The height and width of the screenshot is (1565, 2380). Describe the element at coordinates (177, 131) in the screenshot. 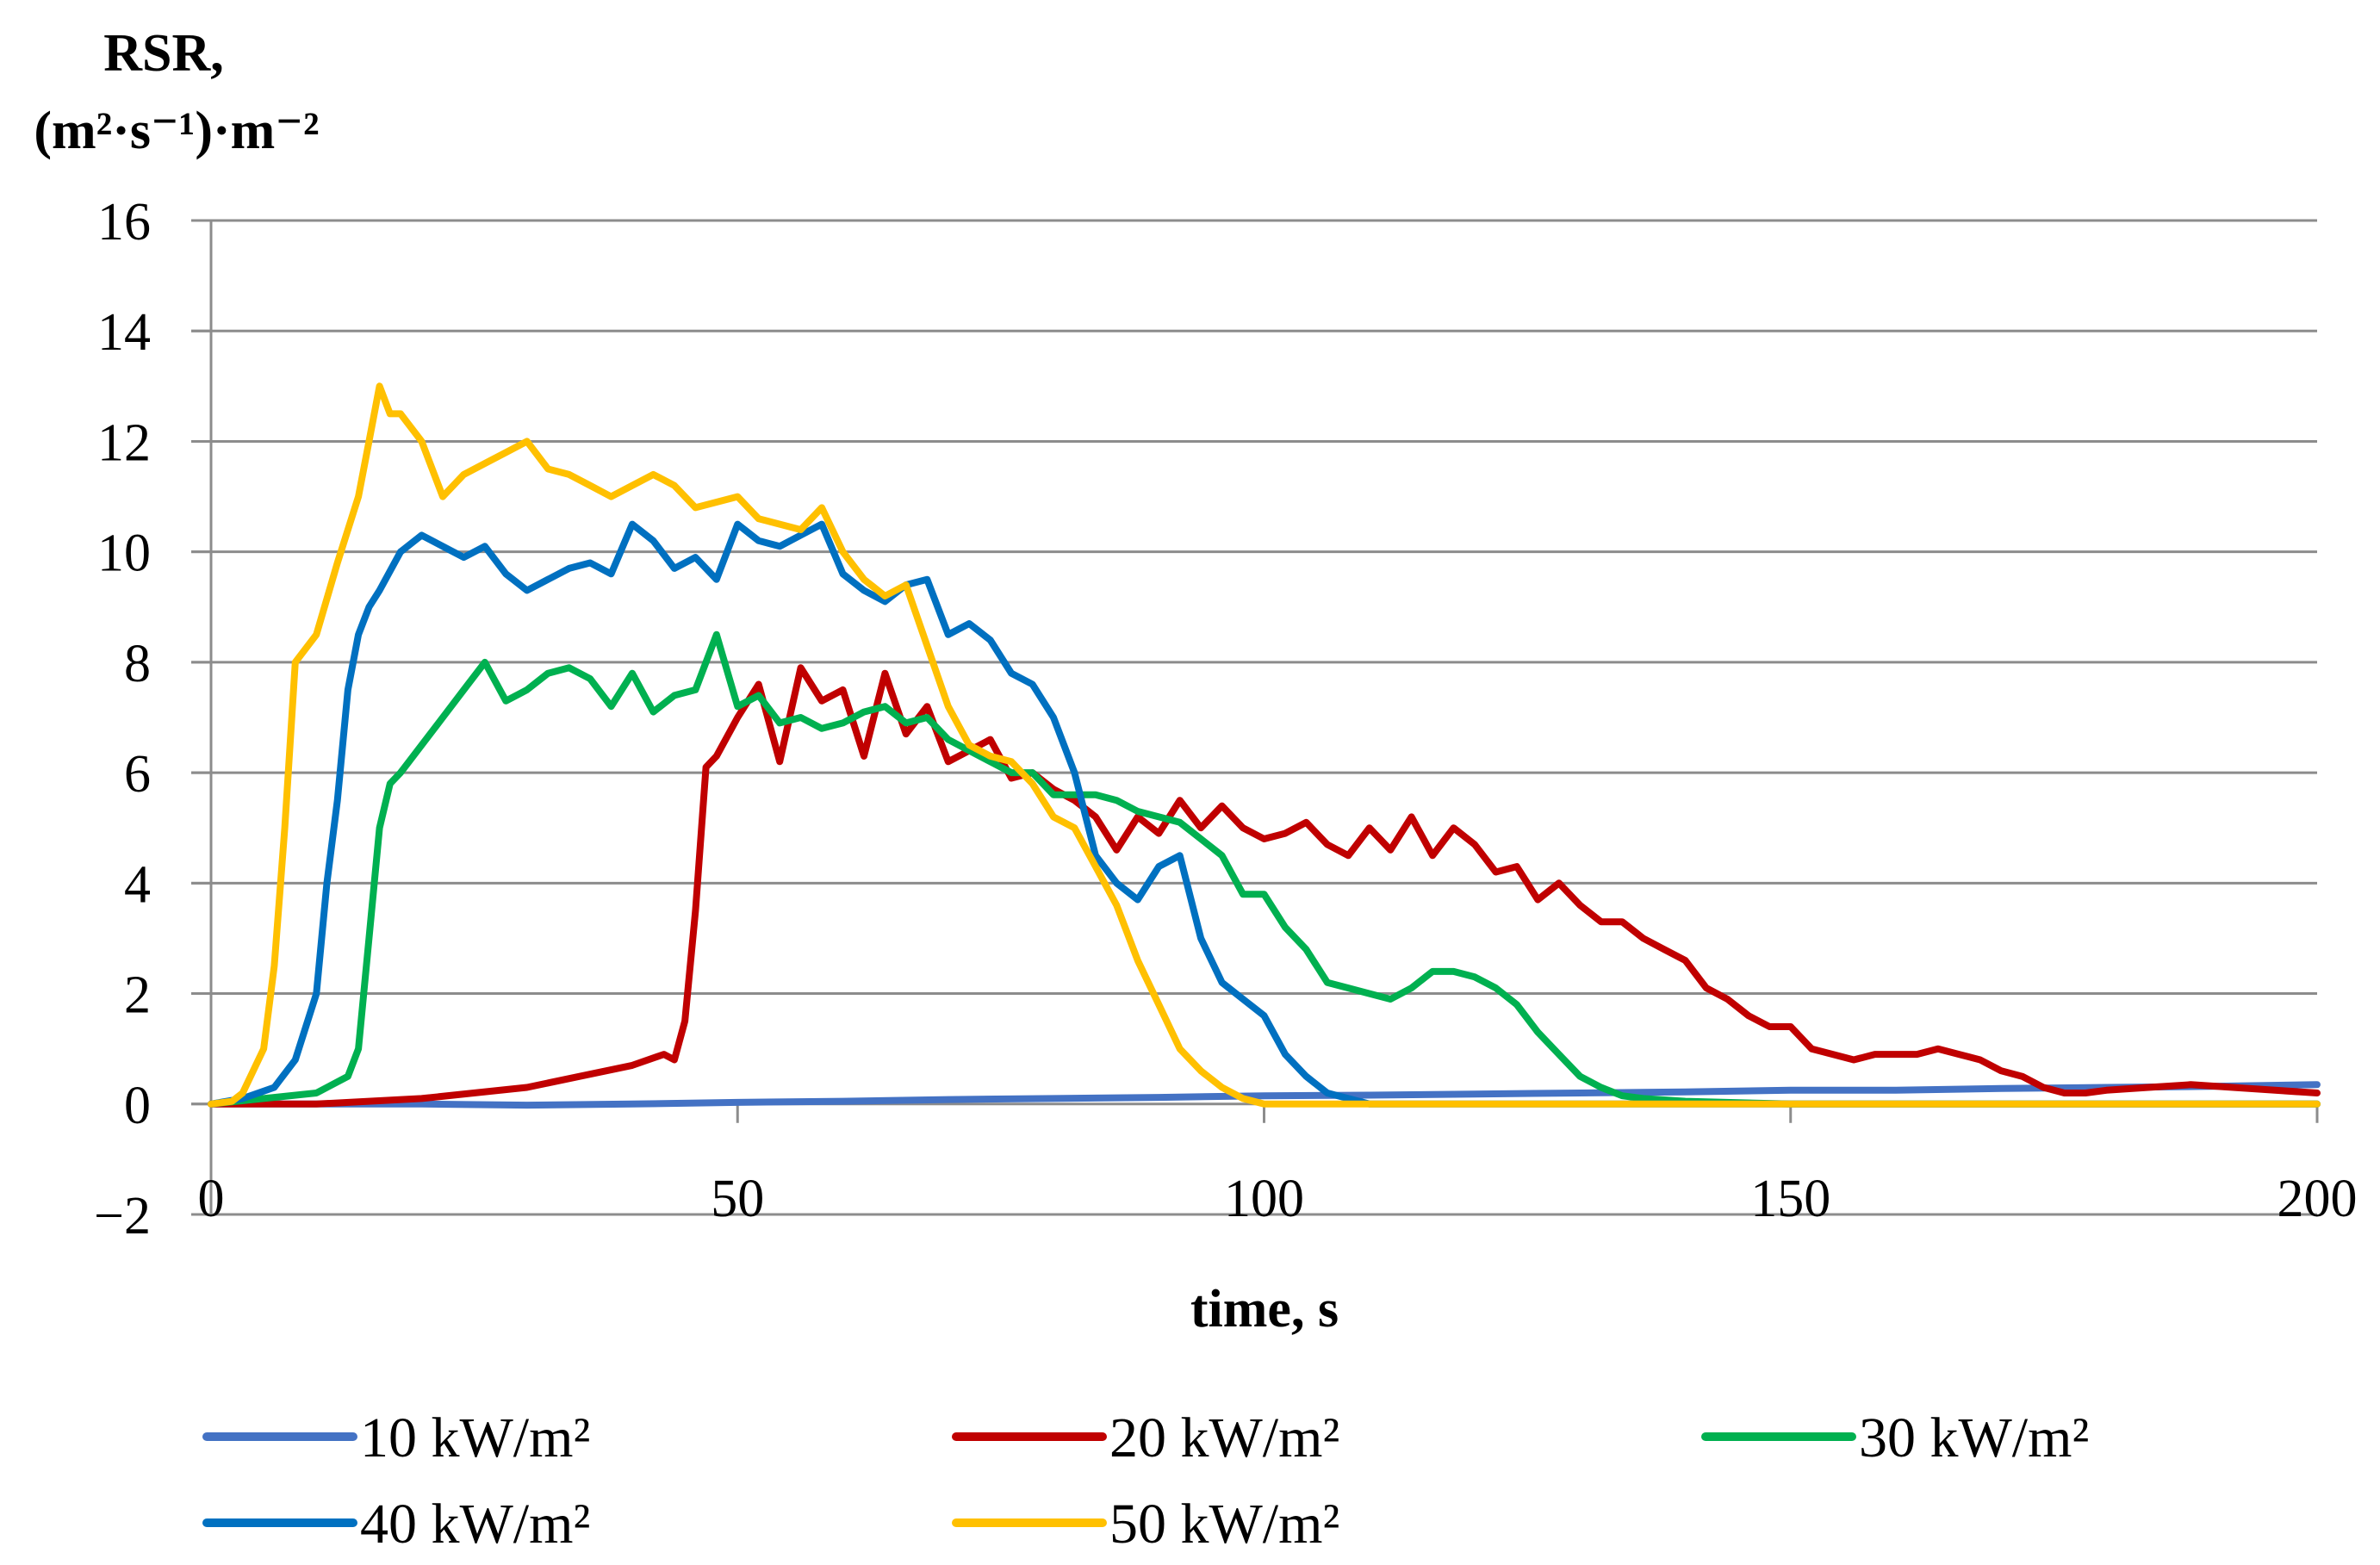

I see `y-axis-title-line-2: (m²·s⁻¹)·m⁻²` at that location.